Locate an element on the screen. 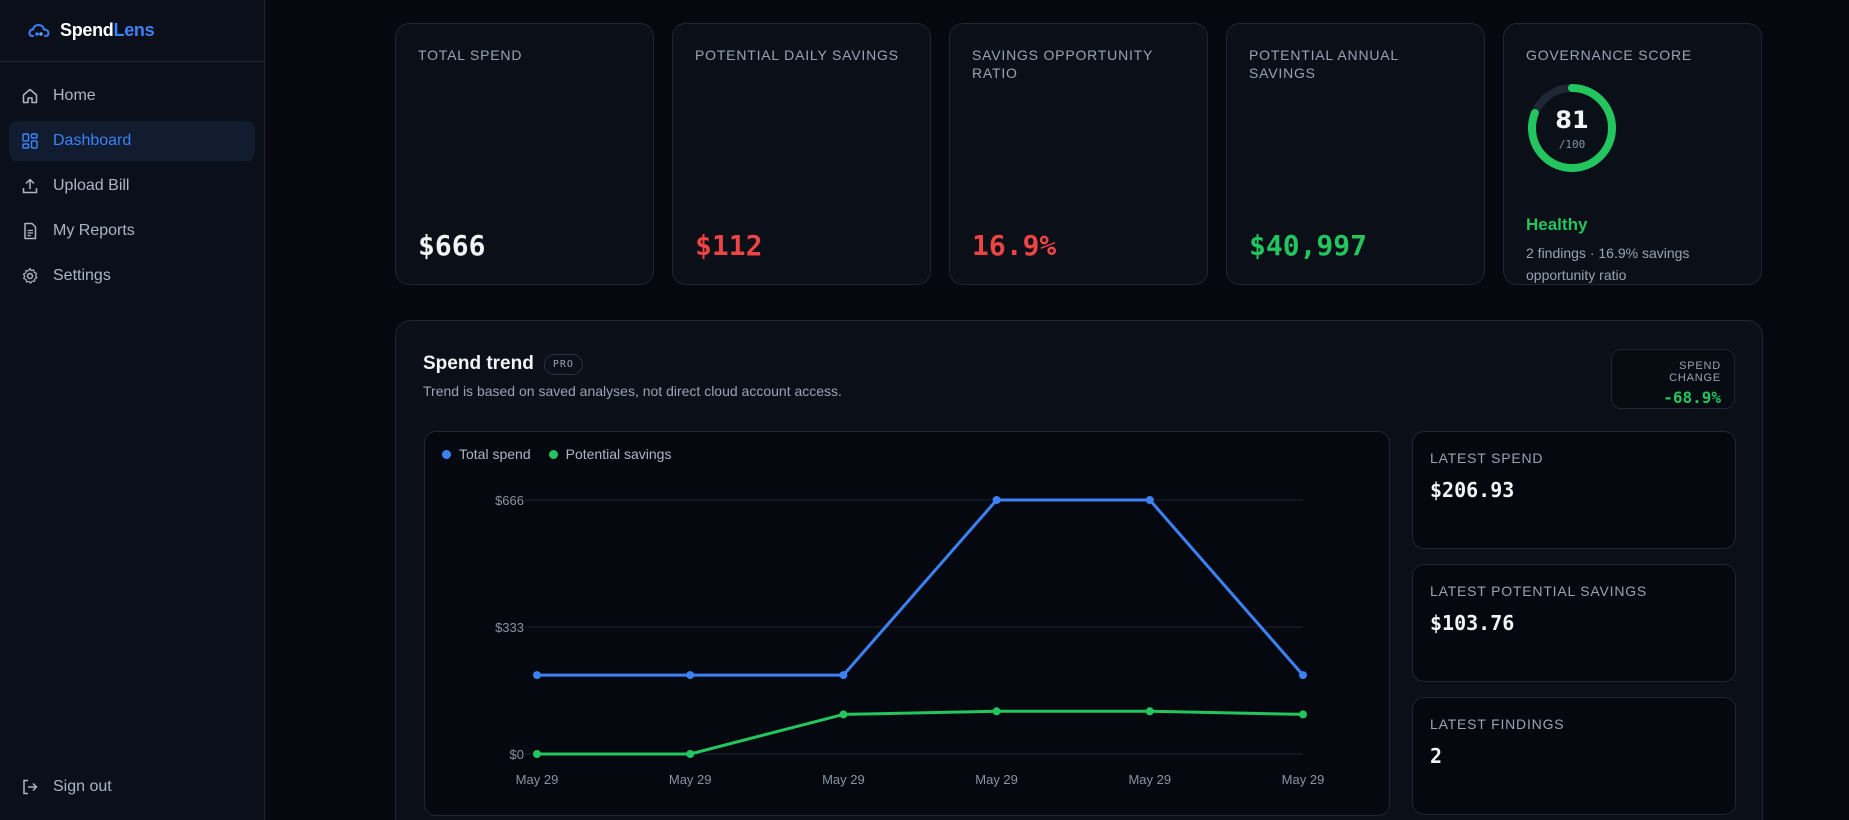 The width and height of the screenshot is (1849, 820). sidebar-item-label: Settings is located at coordinates (82, 275).